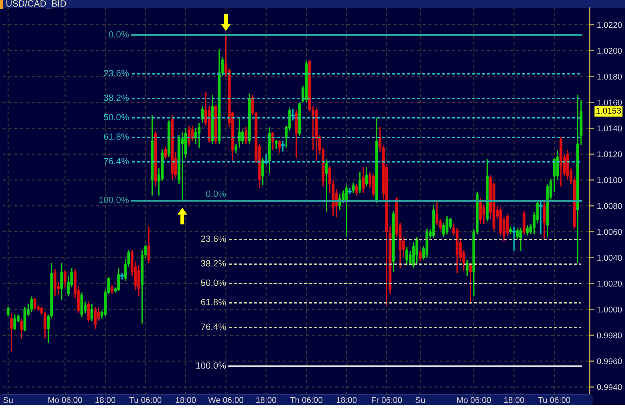  I want to click on x-tick-label: We 06:00, so click(226, 400).